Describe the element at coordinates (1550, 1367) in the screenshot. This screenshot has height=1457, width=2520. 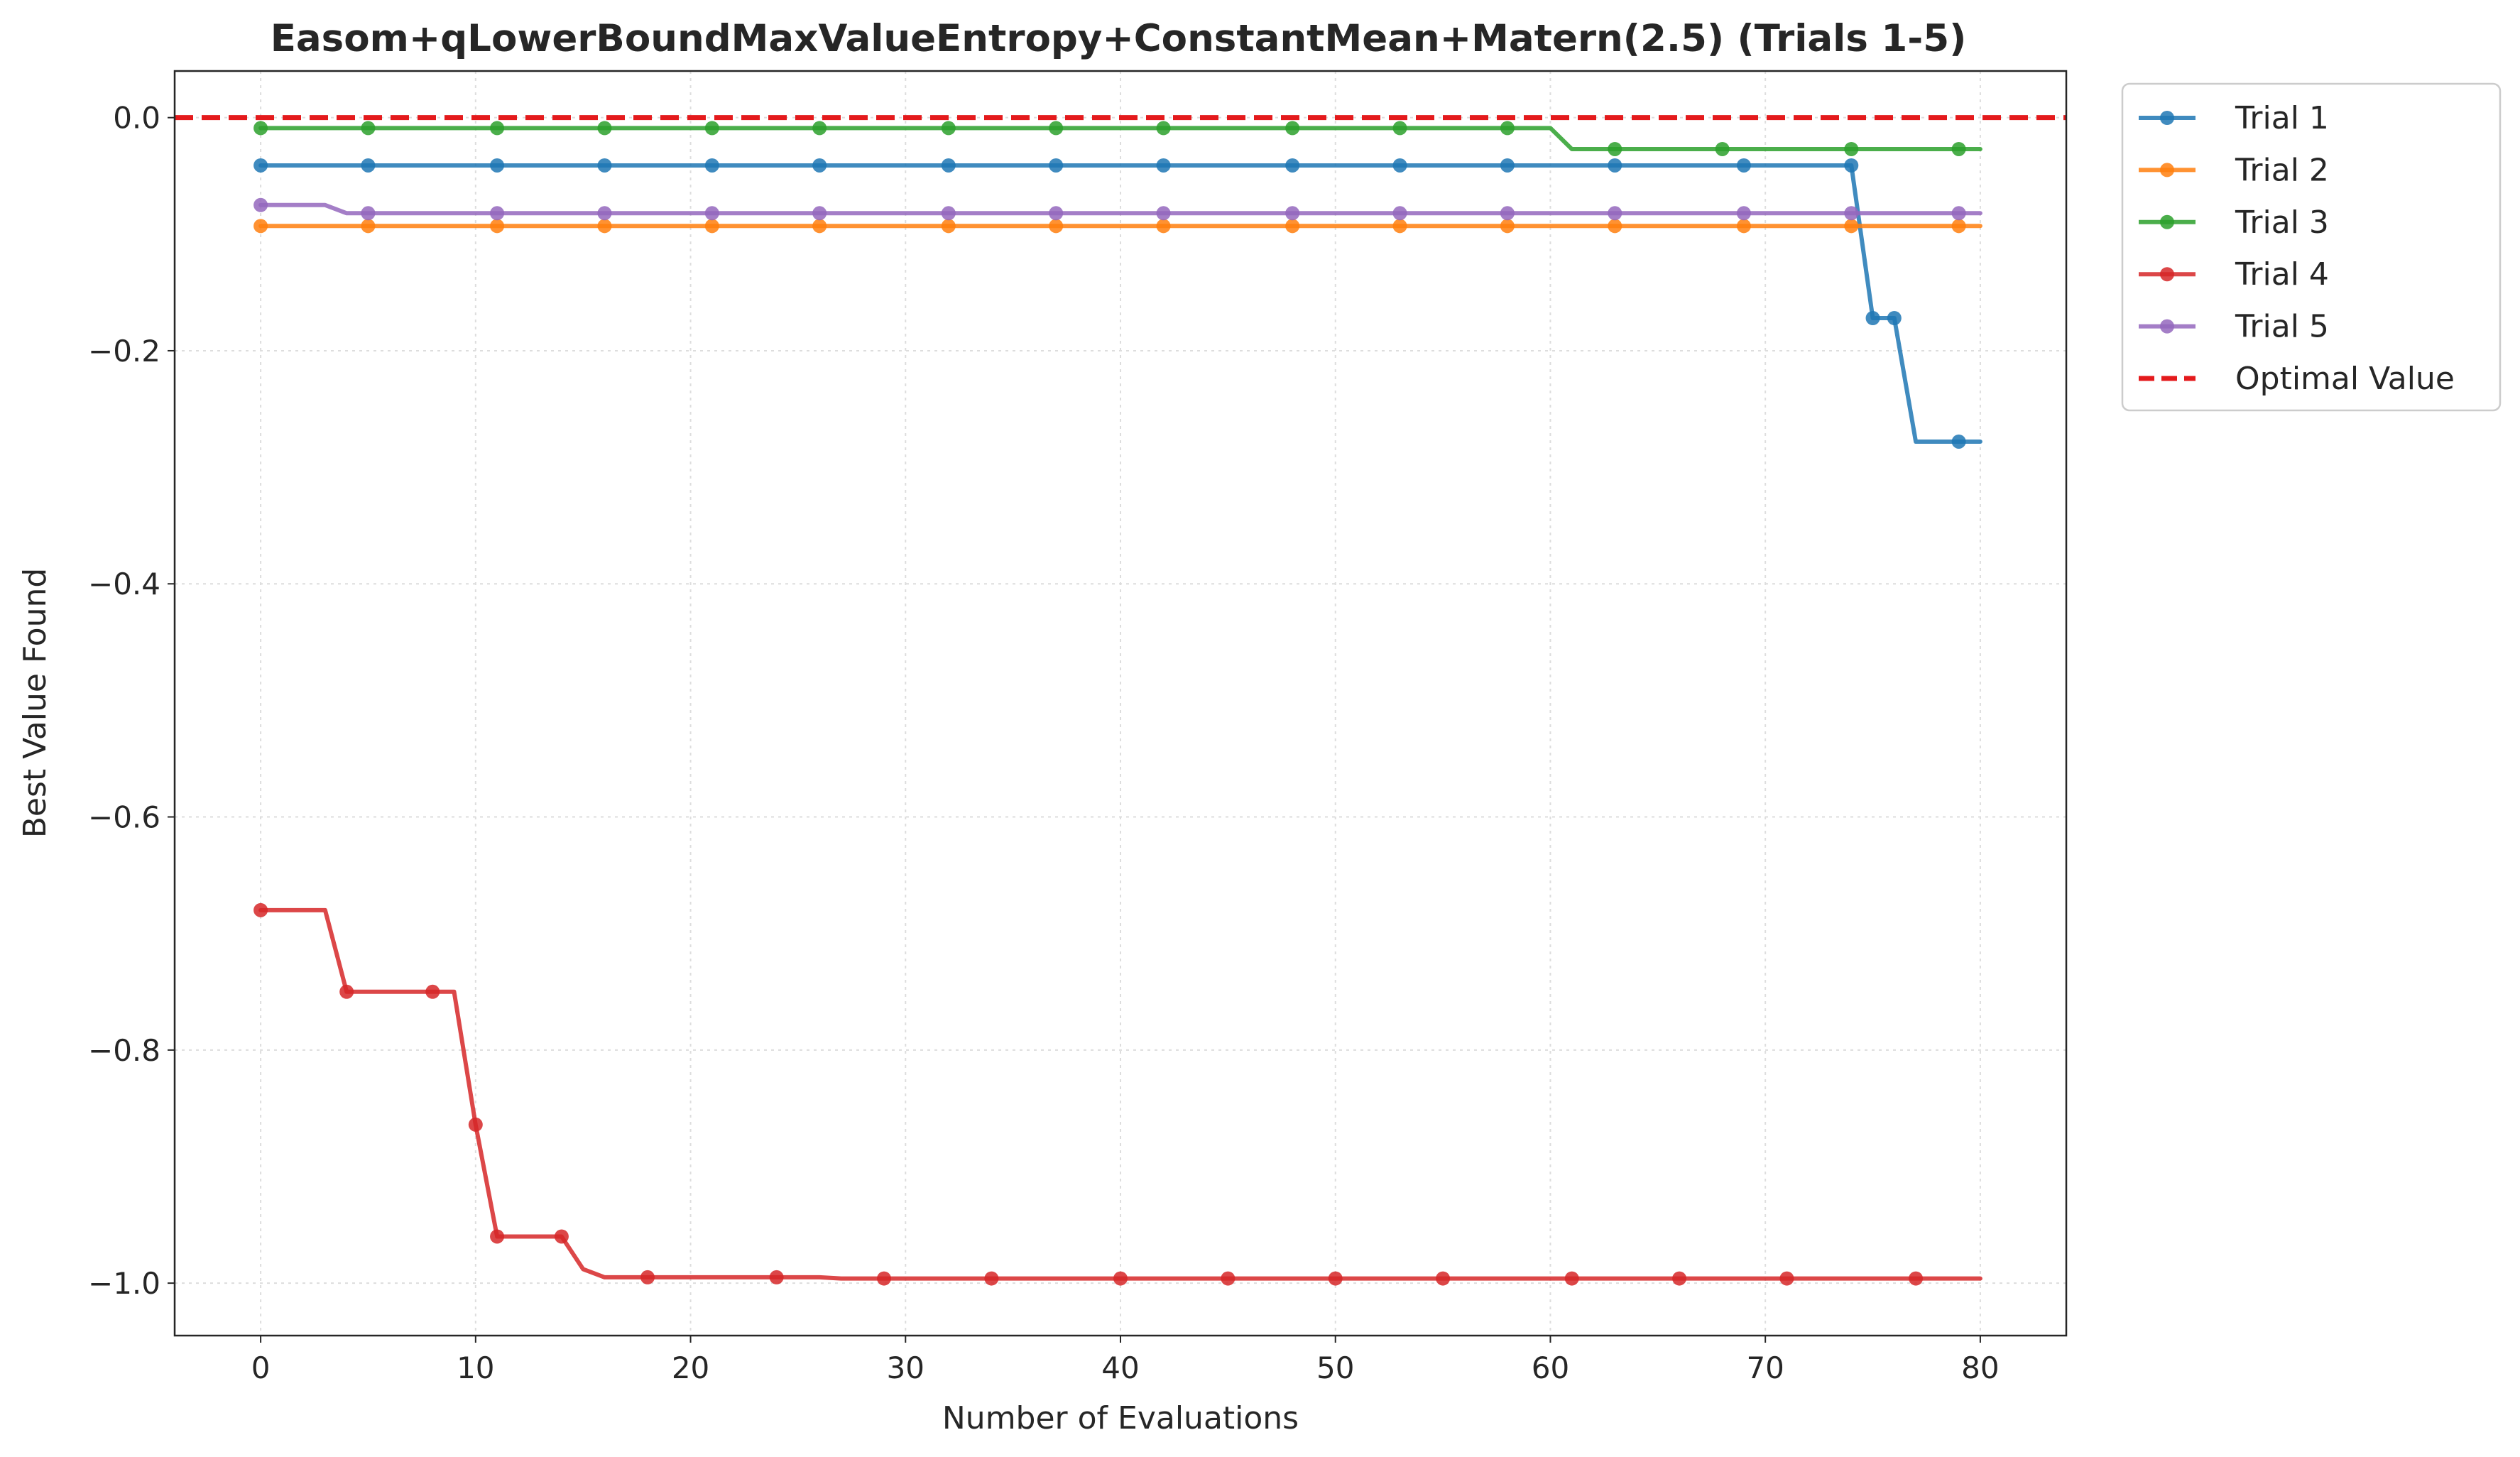
I see `x-tick-label: 60` at that location.